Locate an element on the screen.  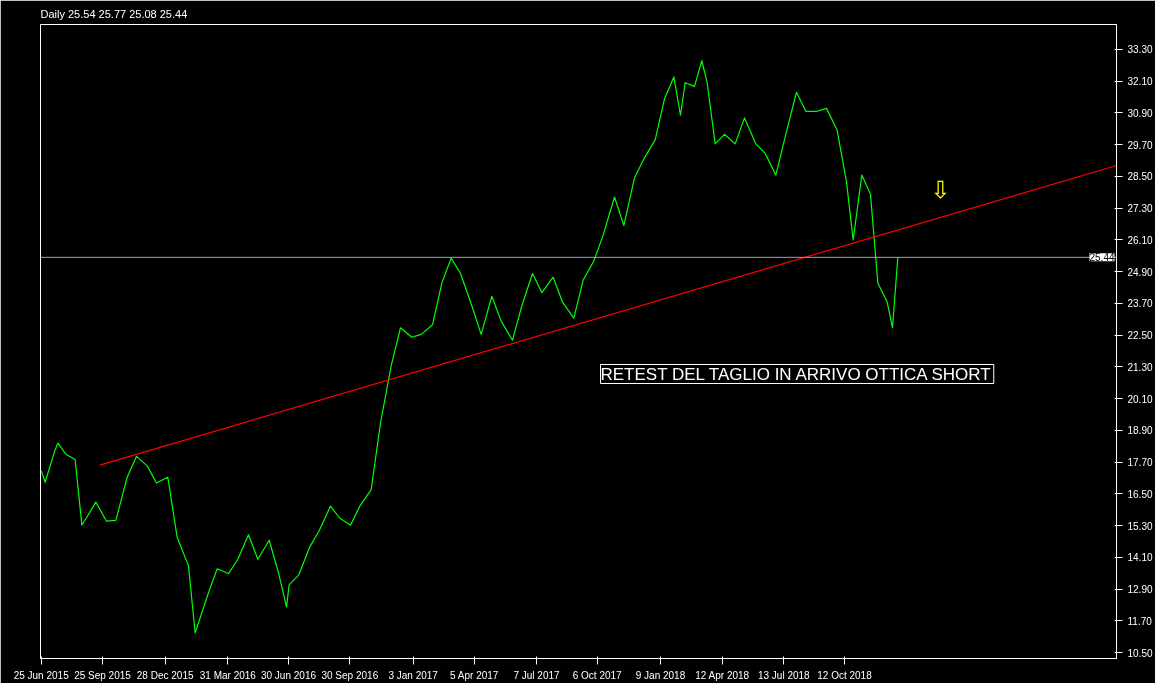
y-tick-label: 15.30 is located at coordinates (1140, 526).